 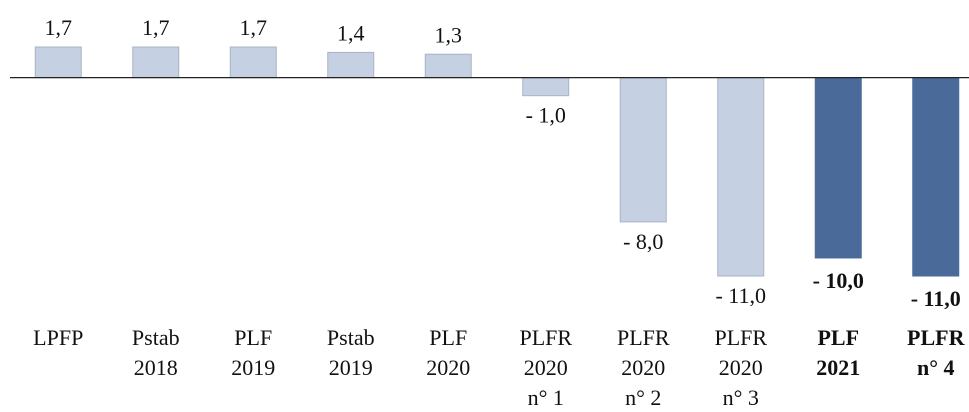 What do you see at coordinates (838, 367) in the screenshot?
I see `x-tick-label: 2021` at bounding box center [838, 367].